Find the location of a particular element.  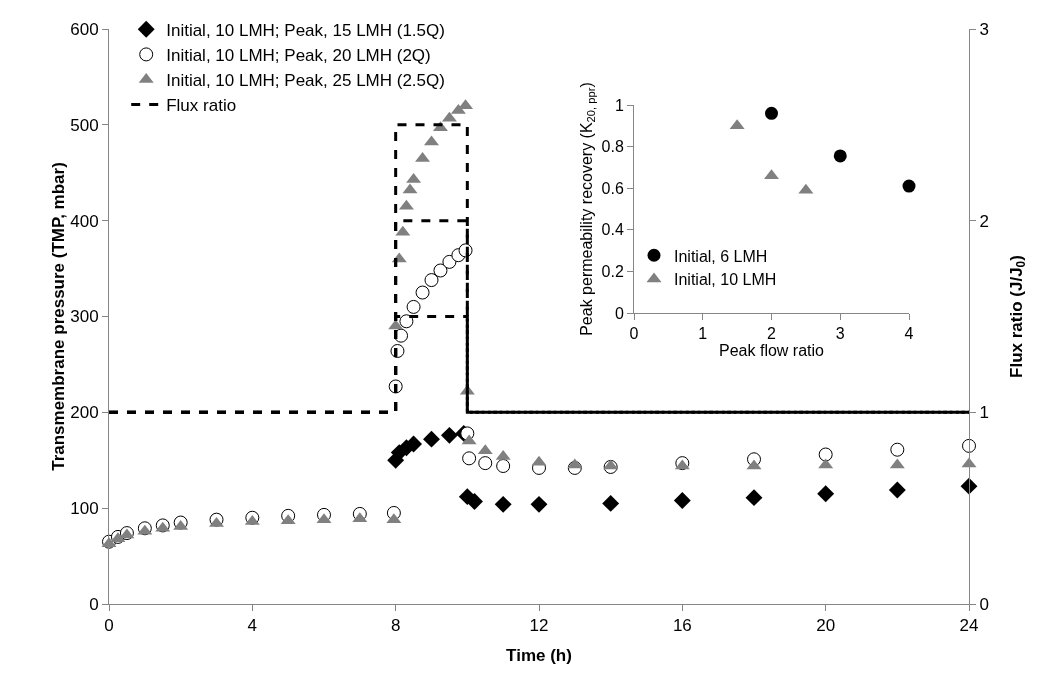

legend-label: Initial, 10 LMH is located at coordinates (725, 280).